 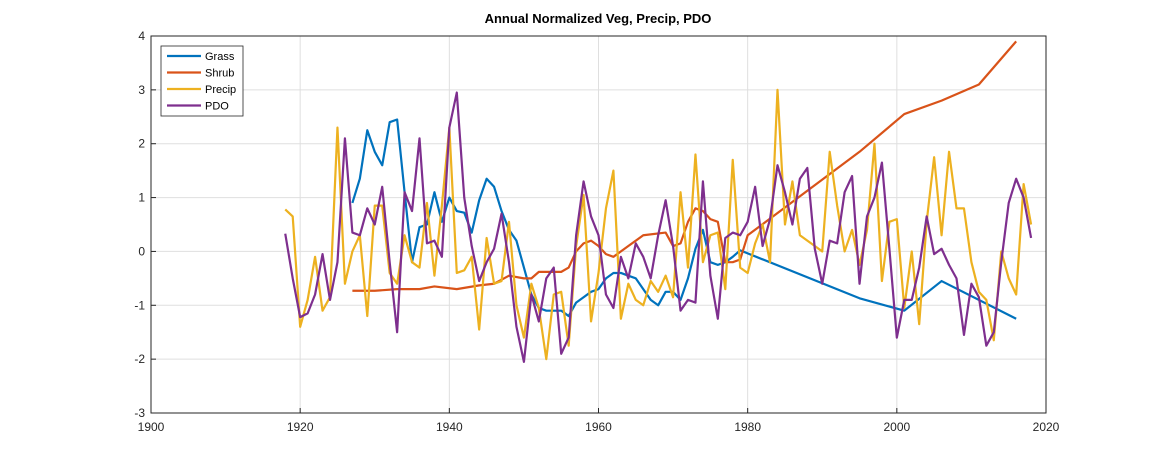 I want to click on legend-label: PDO, so click(x=217, y=107).